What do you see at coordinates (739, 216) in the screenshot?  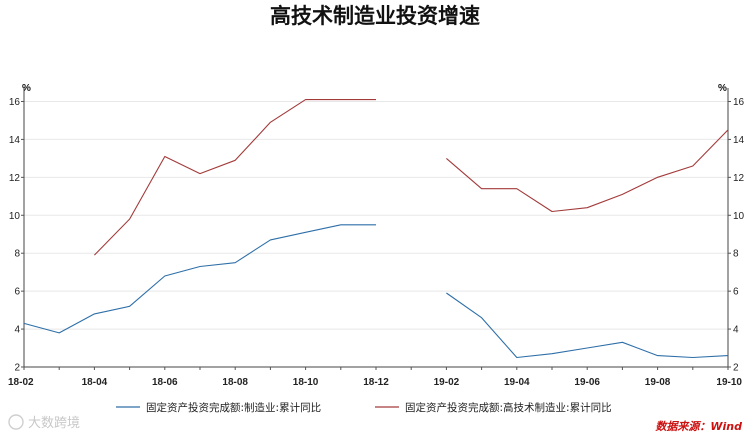 I see `y-tick-label-right: 10` at bounding box center [739, 216].